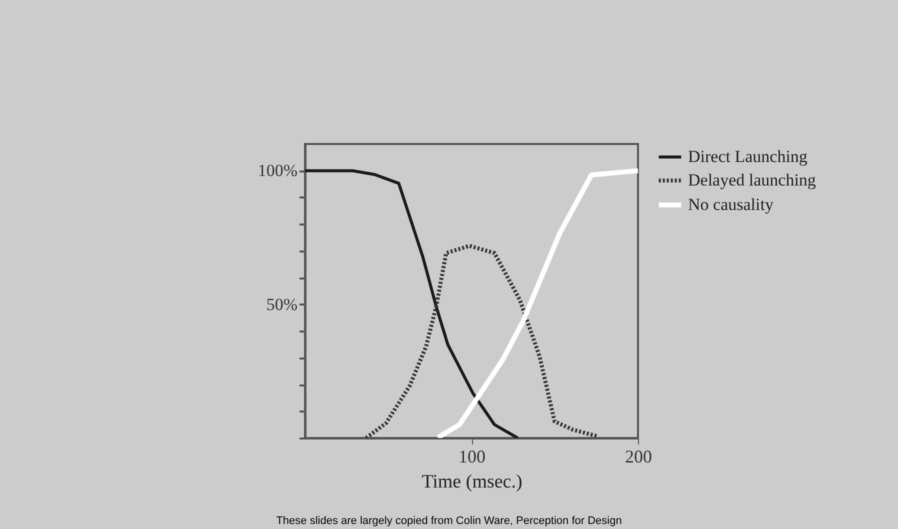 The height and width of the screenshot is (529, 898). Describe the element at coordinates (752, 180) in the screenshot. I see `legend-label: Delayed launching` at that location.